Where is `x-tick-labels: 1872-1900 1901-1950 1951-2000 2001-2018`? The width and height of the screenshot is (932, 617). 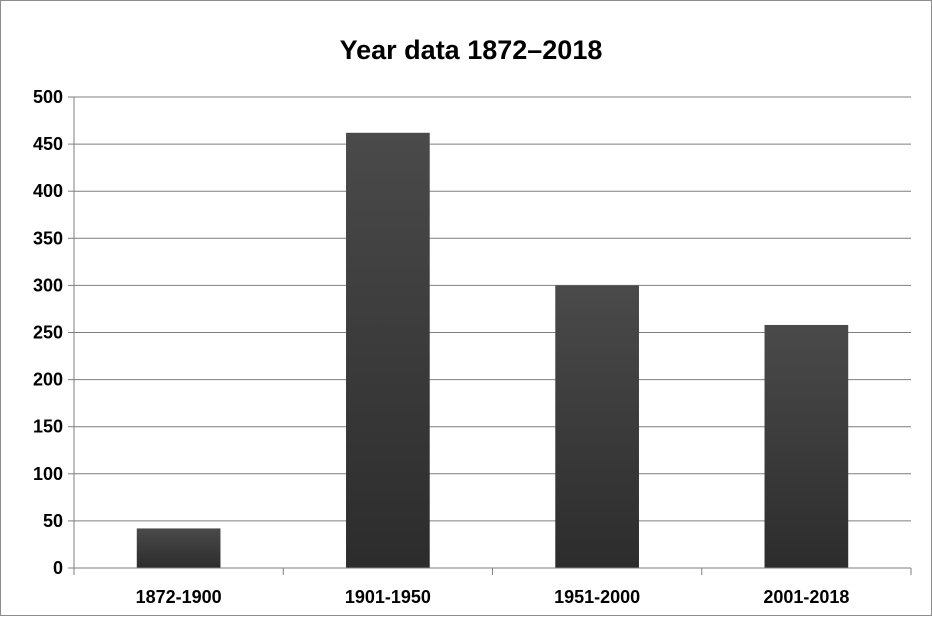
x-tick-labels: 1872-1900 1901-1950 1951-2000 2001-2018 is located at coordinates (493, 597).